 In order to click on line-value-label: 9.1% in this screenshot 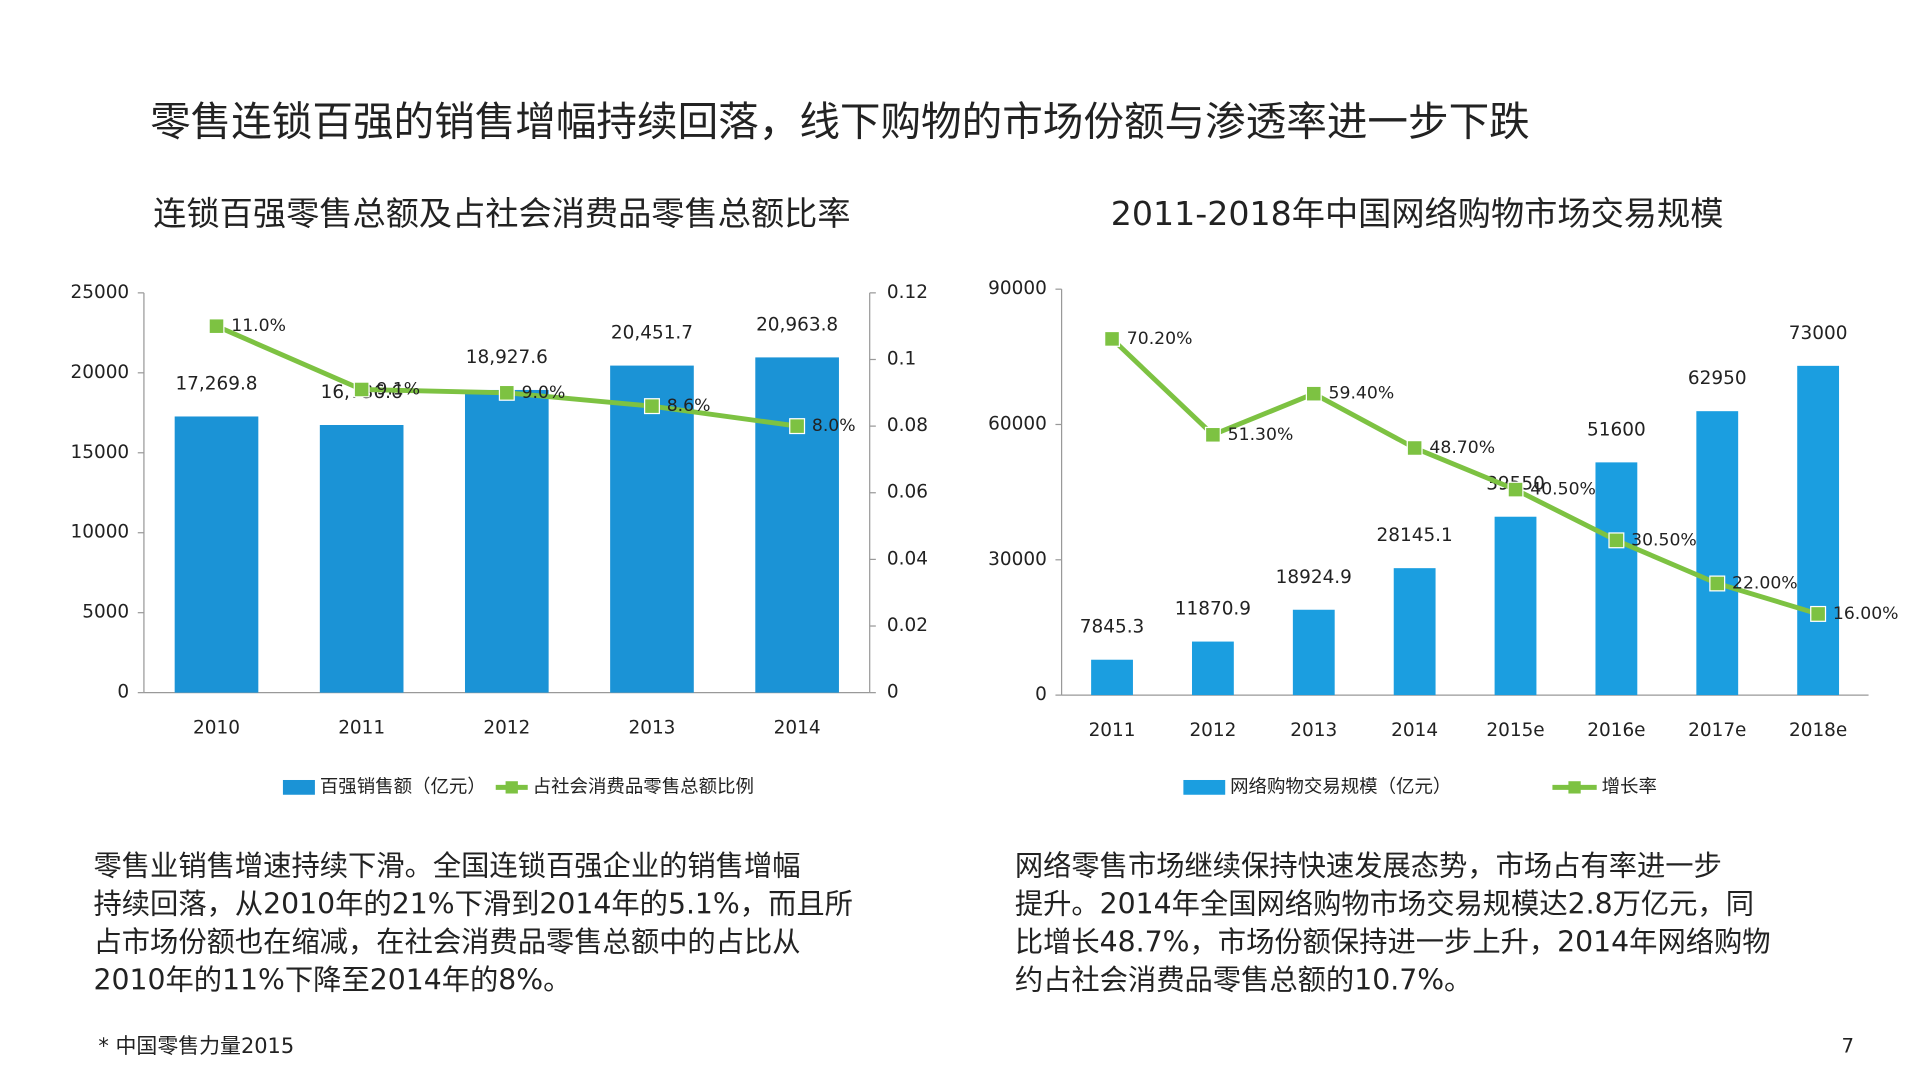, I will do `click(398, 389)`.